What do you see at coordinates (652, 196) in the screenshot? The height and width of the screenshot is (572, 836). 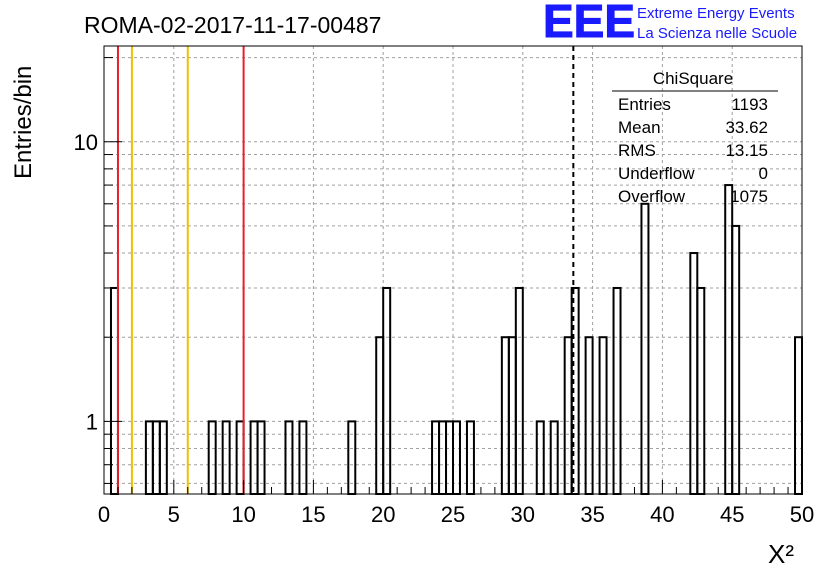 I see `stats-label: Overflow` at bounding box center [652, 196].